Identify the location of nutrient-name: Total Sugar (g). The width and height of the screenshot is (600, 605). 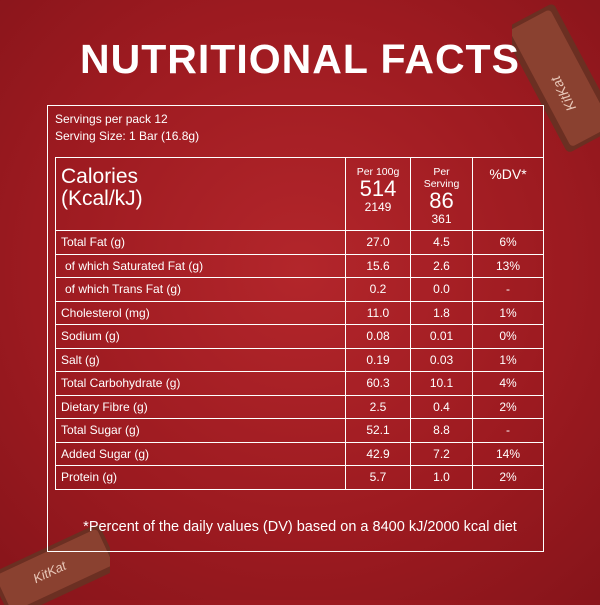
(200, 430).